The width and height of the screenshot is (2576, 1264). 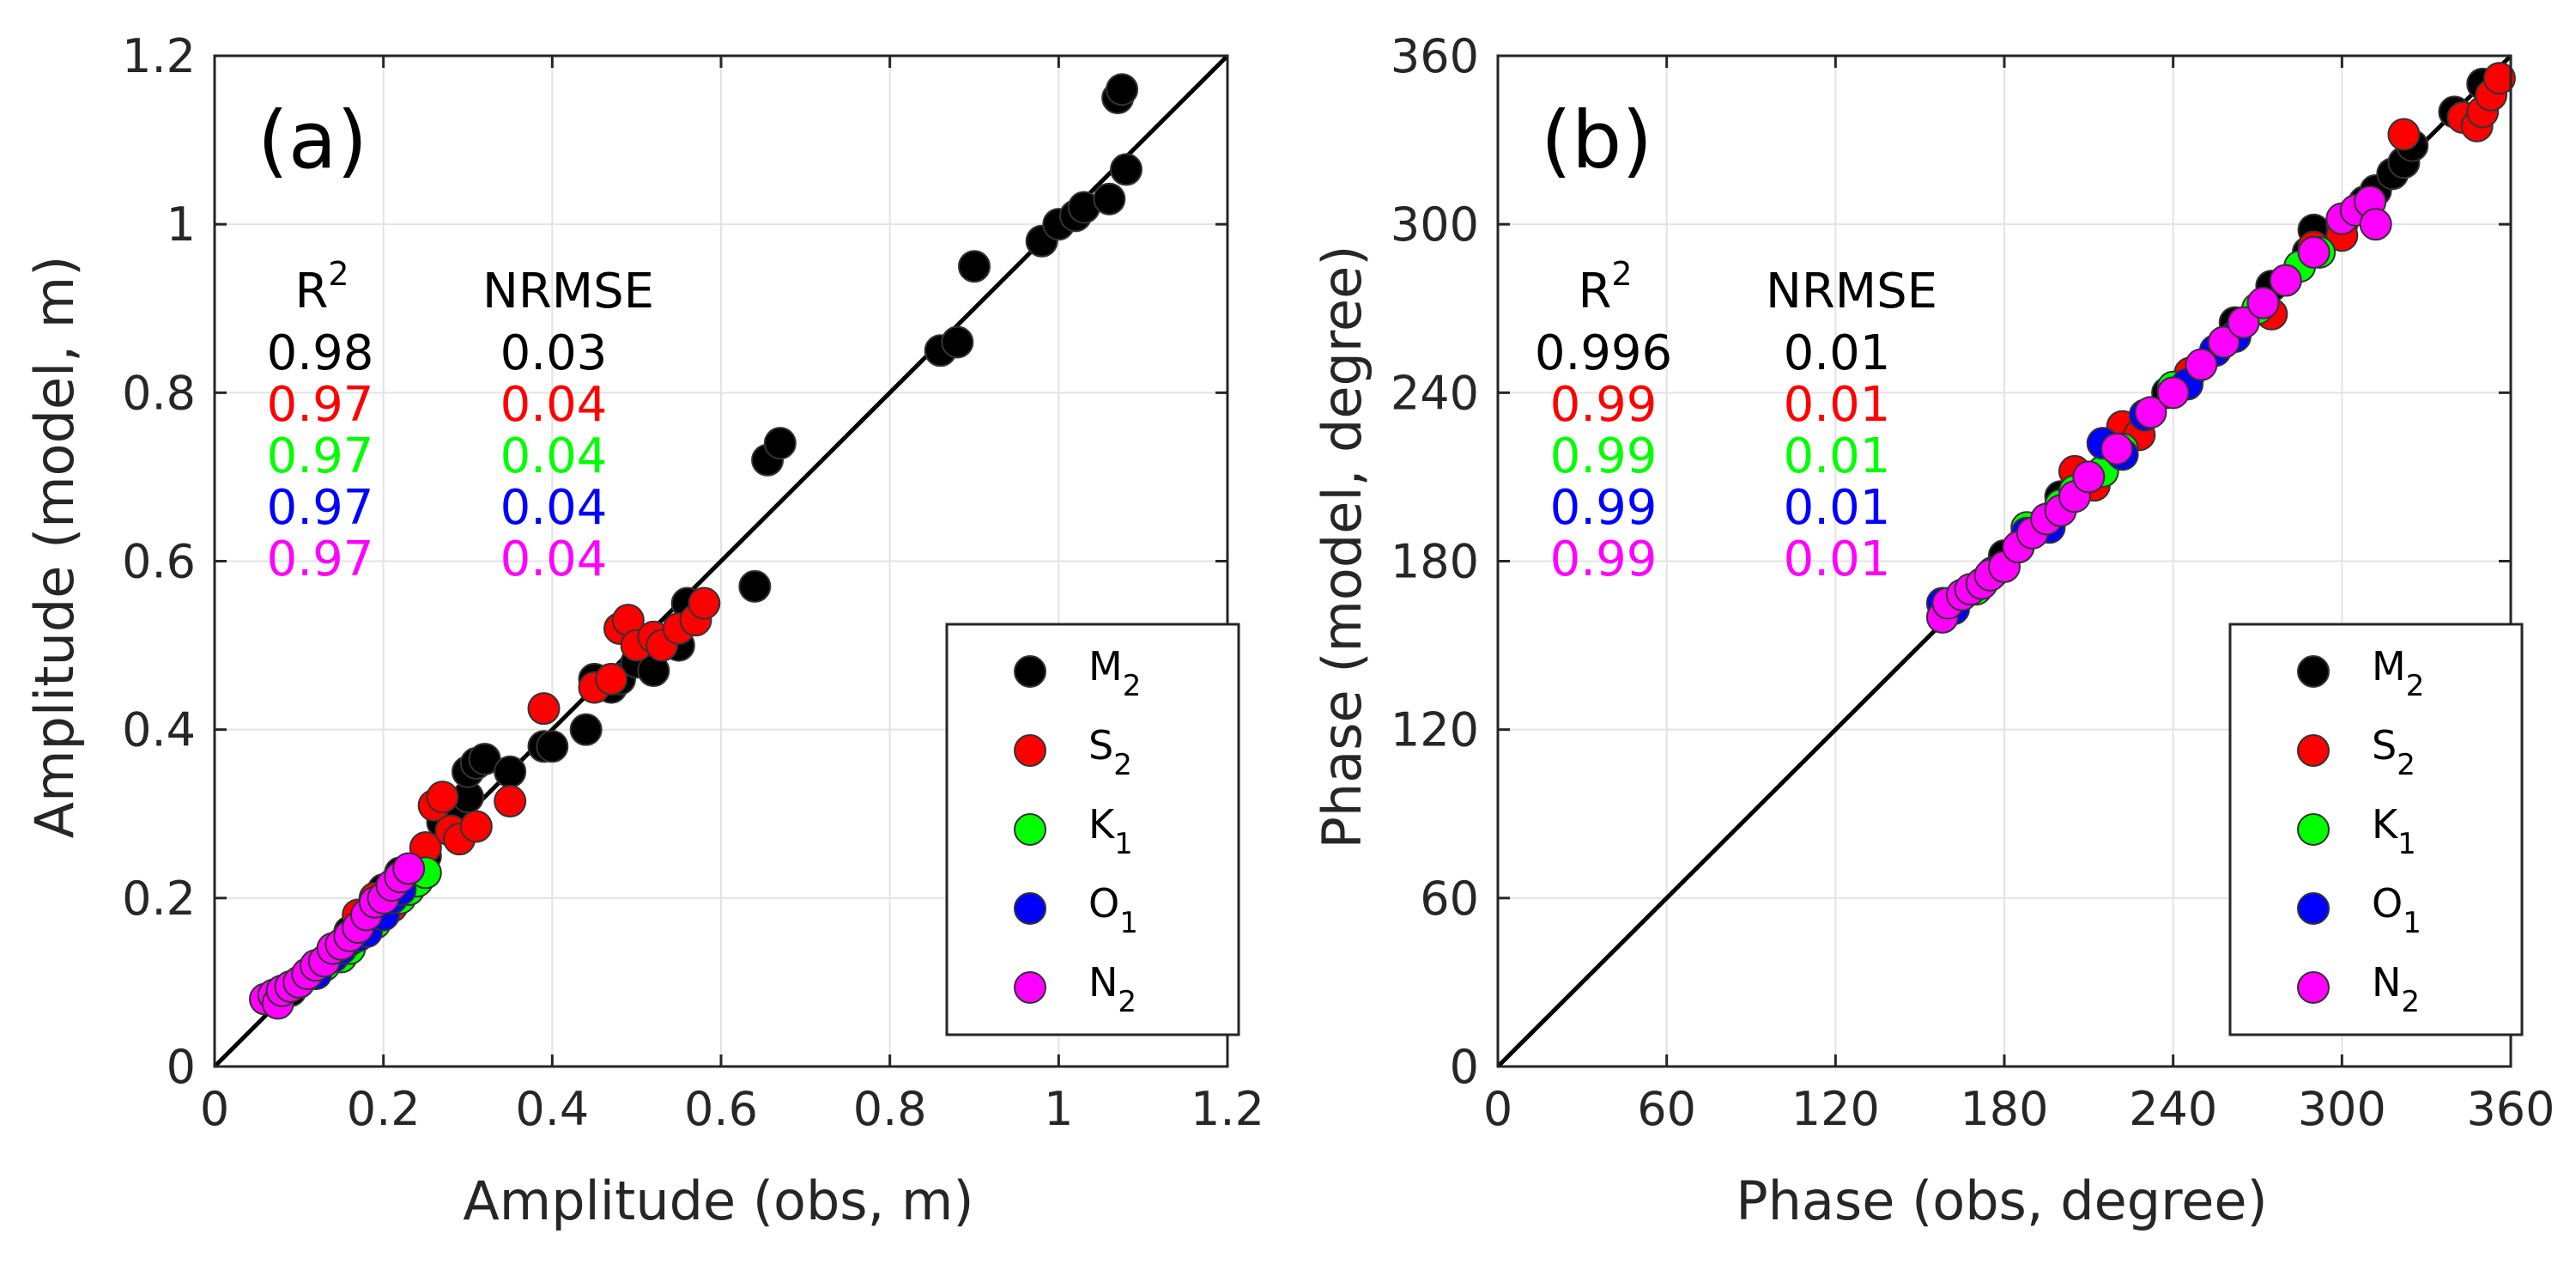 I want to click on panel-b-ylabel: Phase (model, degree), so click(x=1342, y=547).